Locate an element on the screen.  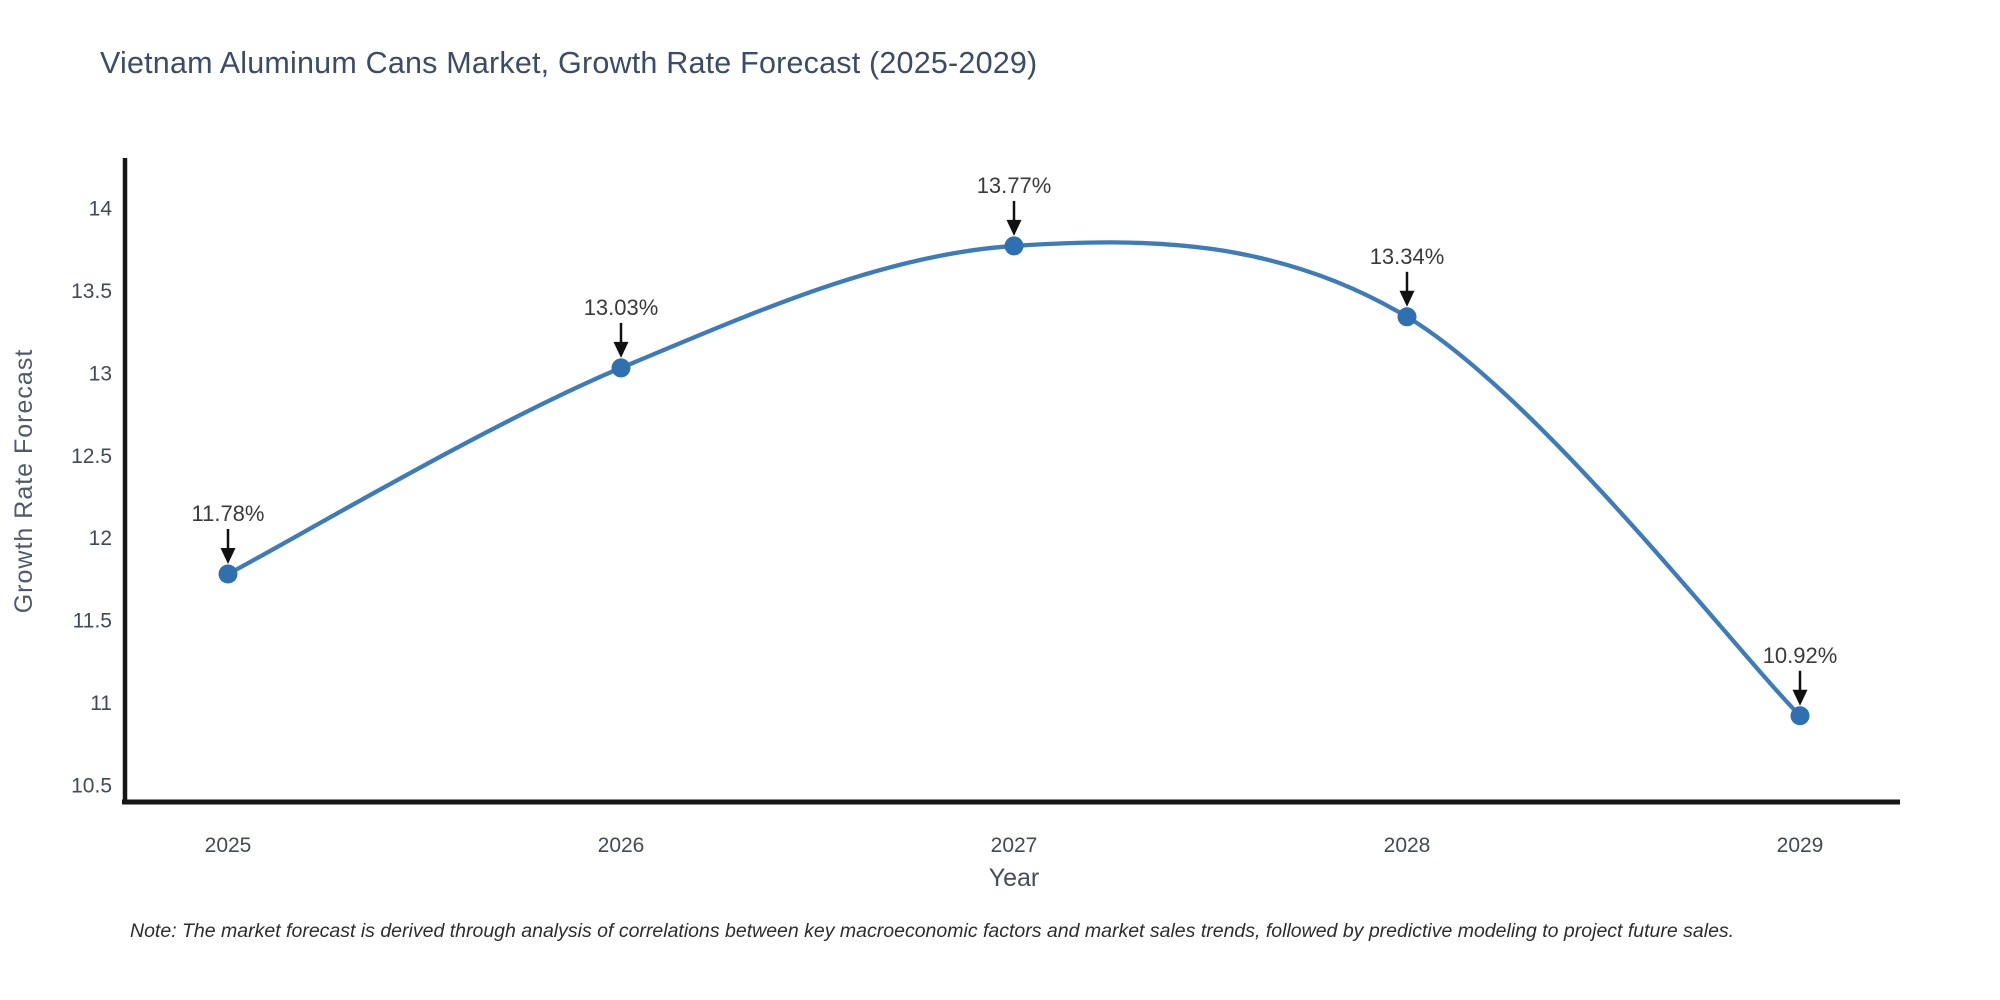
x-tick-label: 2029 is located at coordinates (1800, 845).